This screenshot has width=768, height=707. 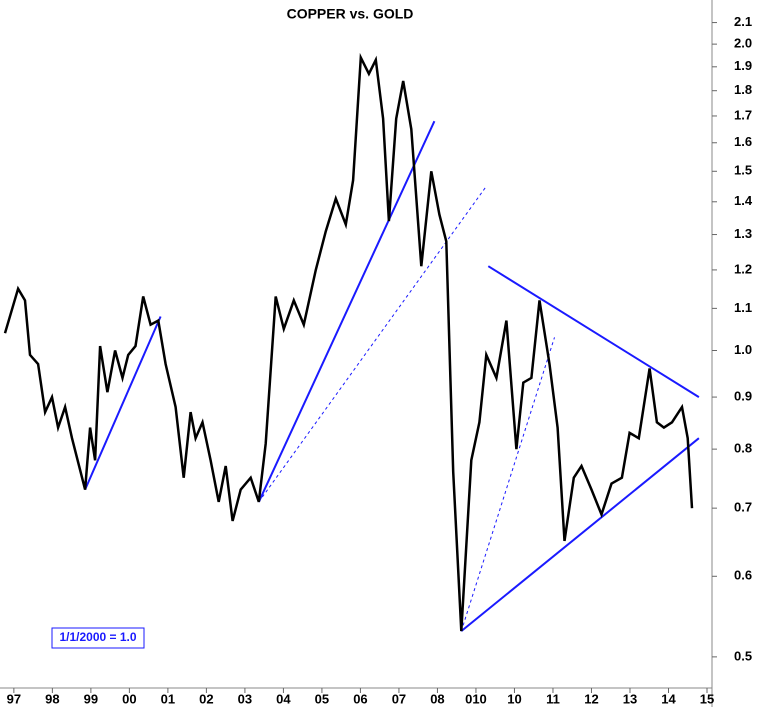 I want to click on y-tick-label: 1.4, so click(x=743, y=200).